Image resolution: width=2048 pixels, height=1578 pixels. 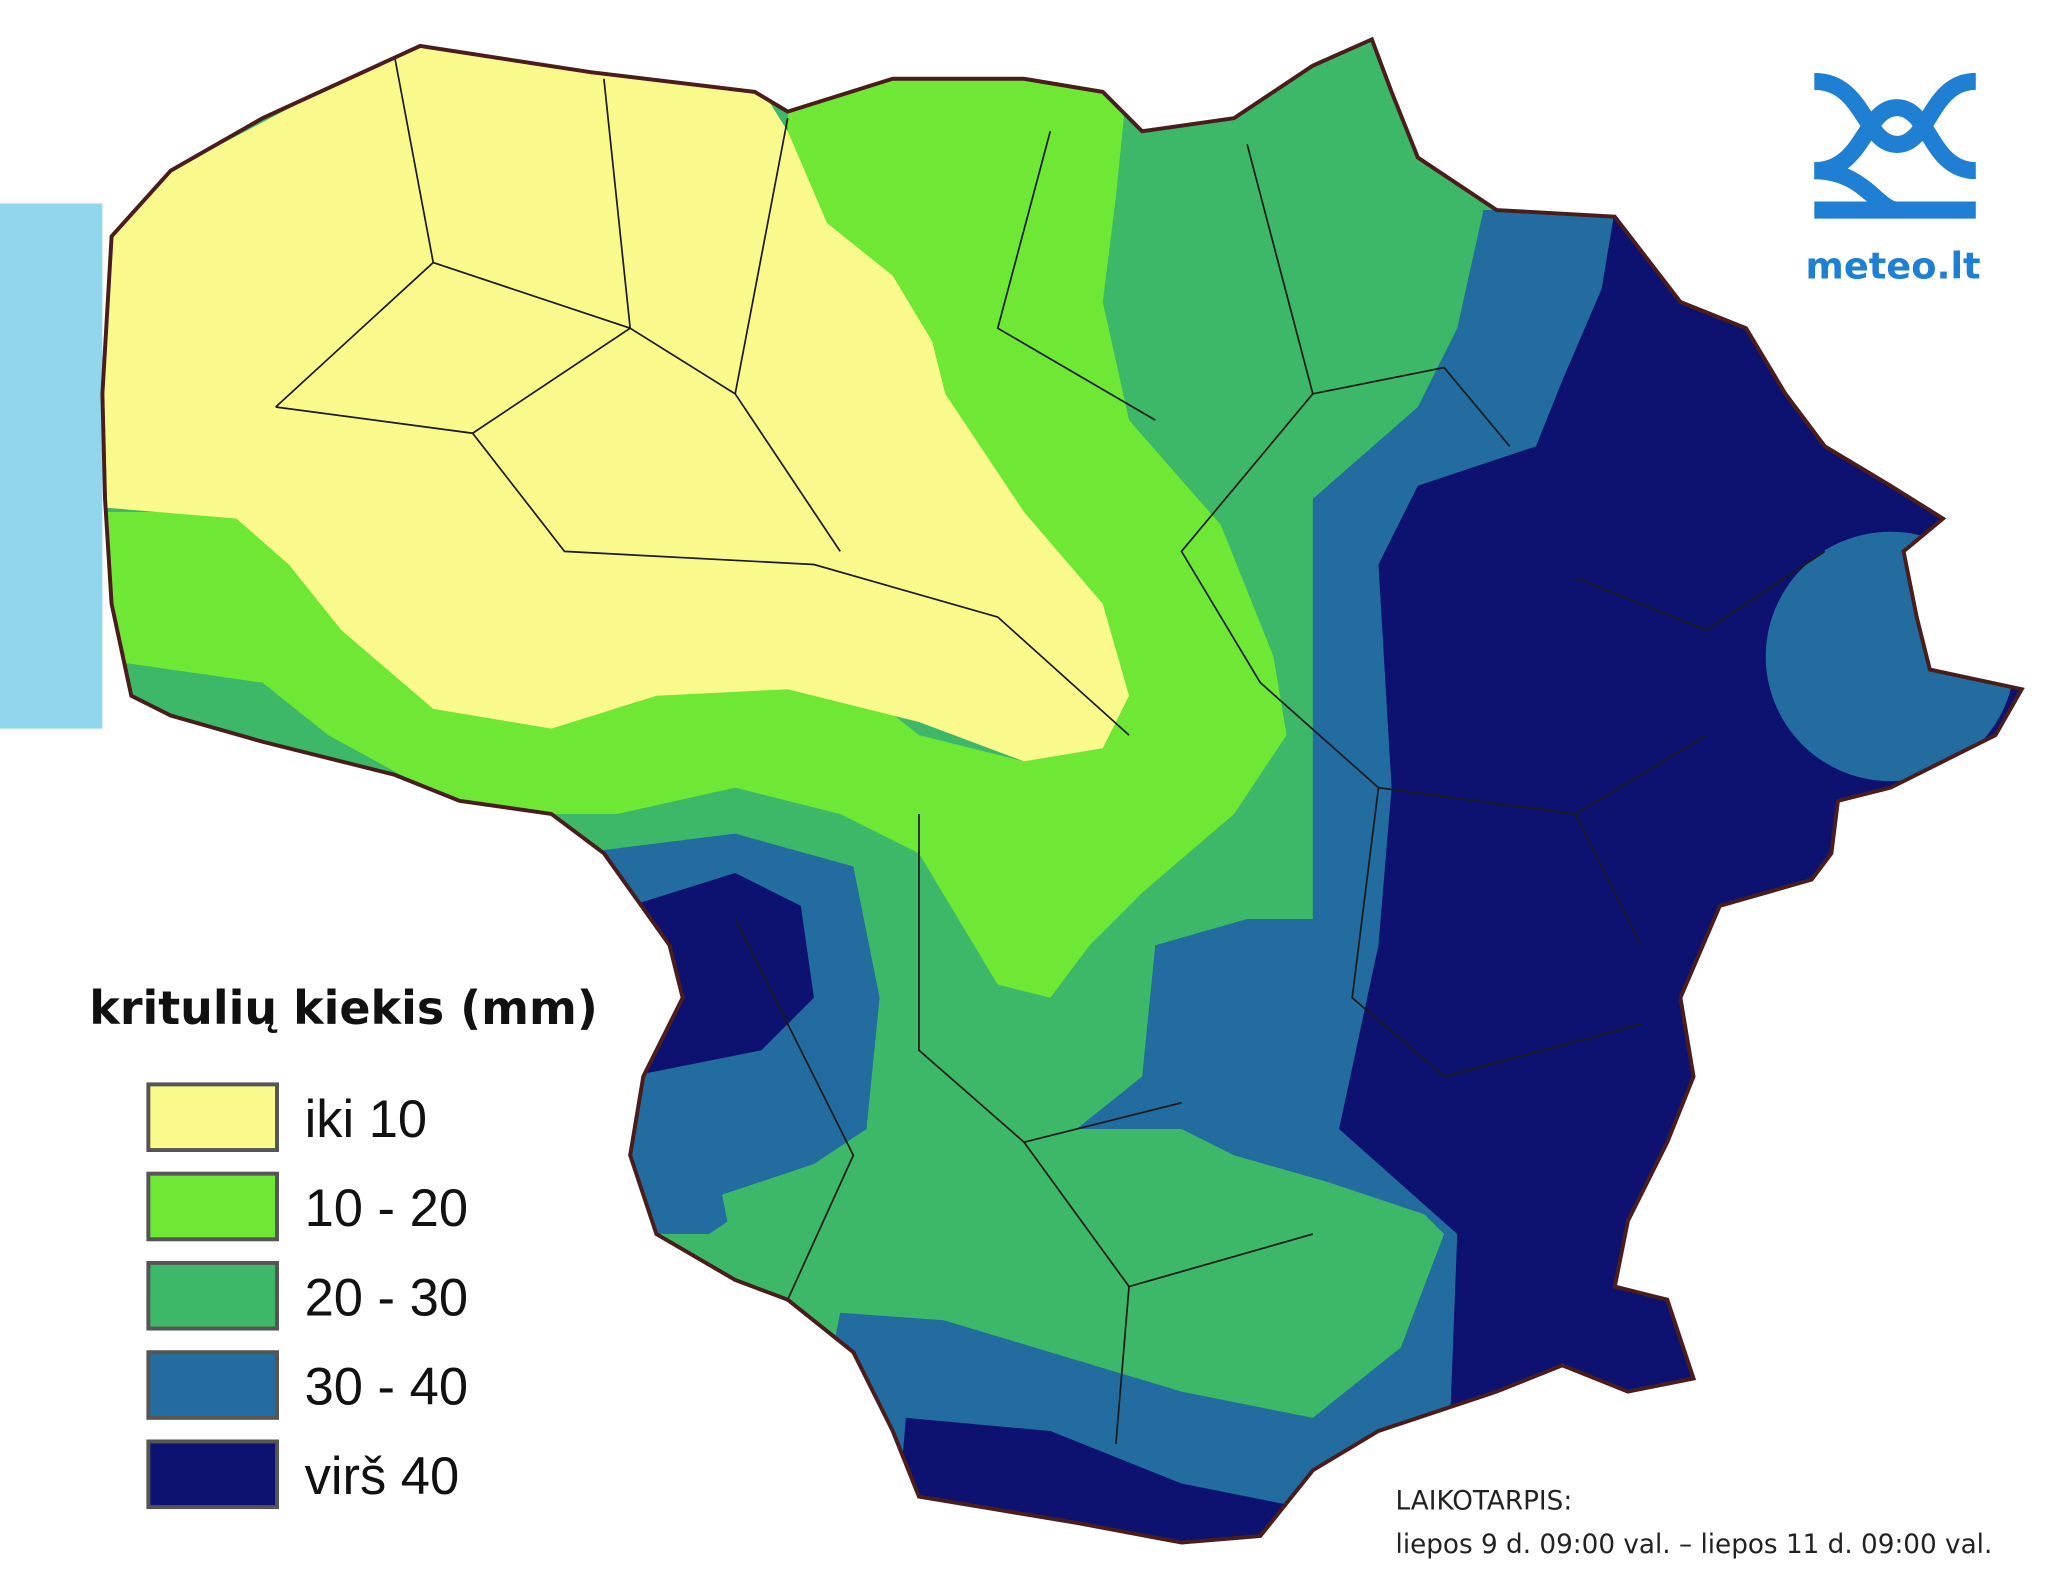 What do you see at coordinates (343, 1008) in the screenshot?
I see `legend-title: kritulių kiekis (mm)` at bounding box center [343, 1008].